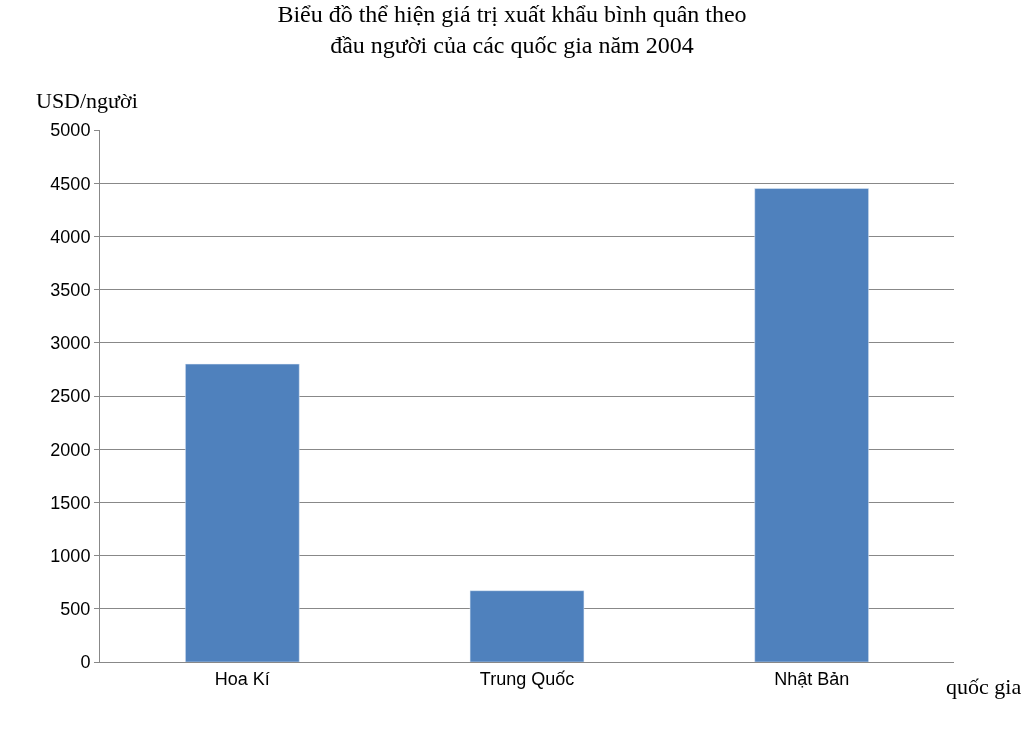  Describe the element at coordinates (87, 100) in the screenshot. I see `y-axis-title: USD/người` at that location.